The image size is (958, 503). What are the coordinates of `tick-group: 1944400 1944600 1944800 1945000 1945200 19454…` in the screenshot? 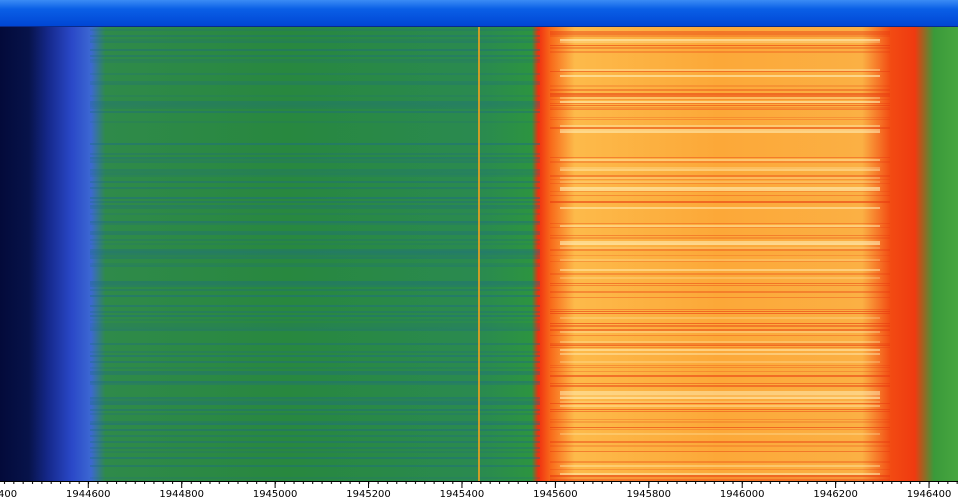 It's located at (475, 491).